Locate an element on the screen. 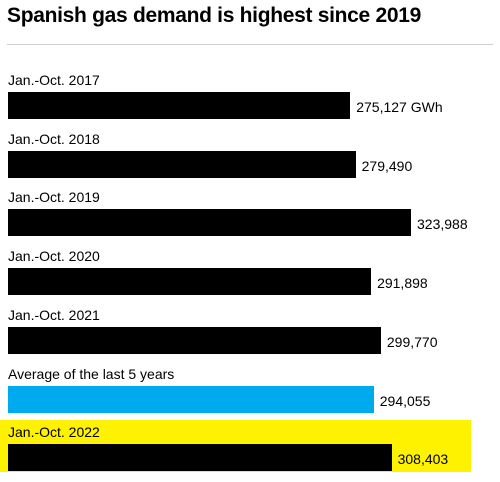  value-label: 275,127 GWh is located at coordinates (399, 107).